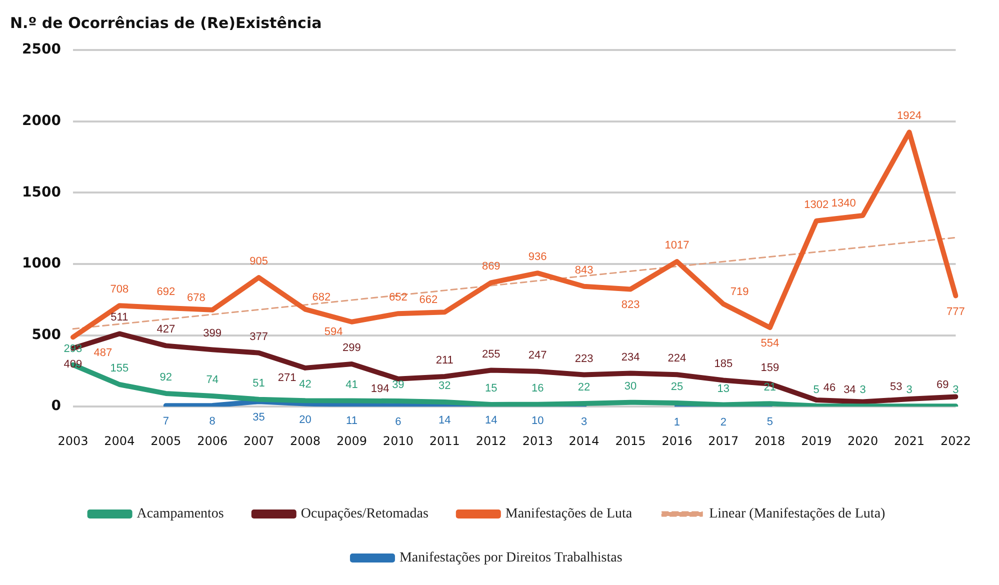 The height and width of the screenshot is (585, 999). What do you see at coordinates (259, 441) in the screenshot?
I see `x-tick-label: 2007` at bounding box center [259, 441].